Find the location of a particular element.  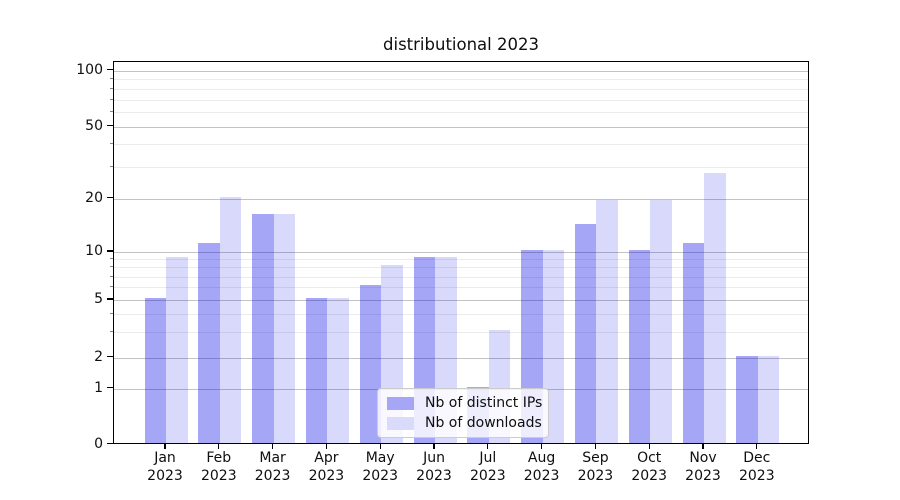

legend-item-distinct-ips: Nb of distinct IPs is located at coordinates (465, 403).